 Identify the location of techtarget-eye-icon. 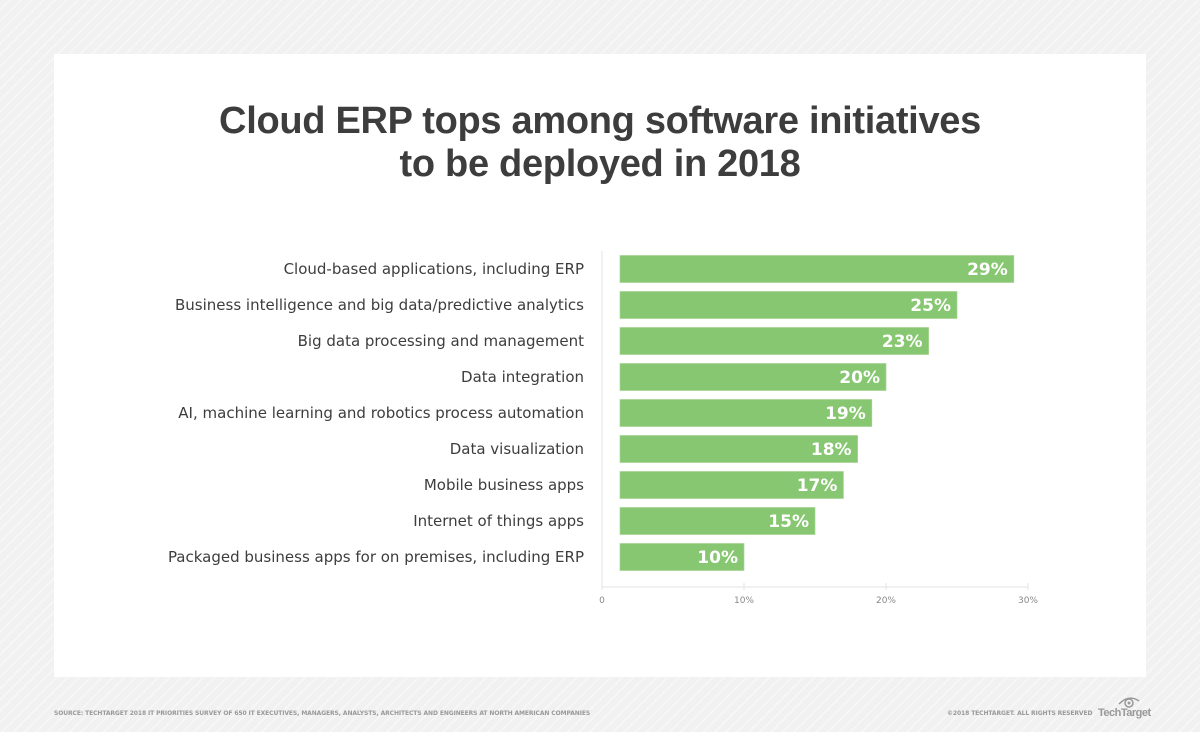
(1129, 702).